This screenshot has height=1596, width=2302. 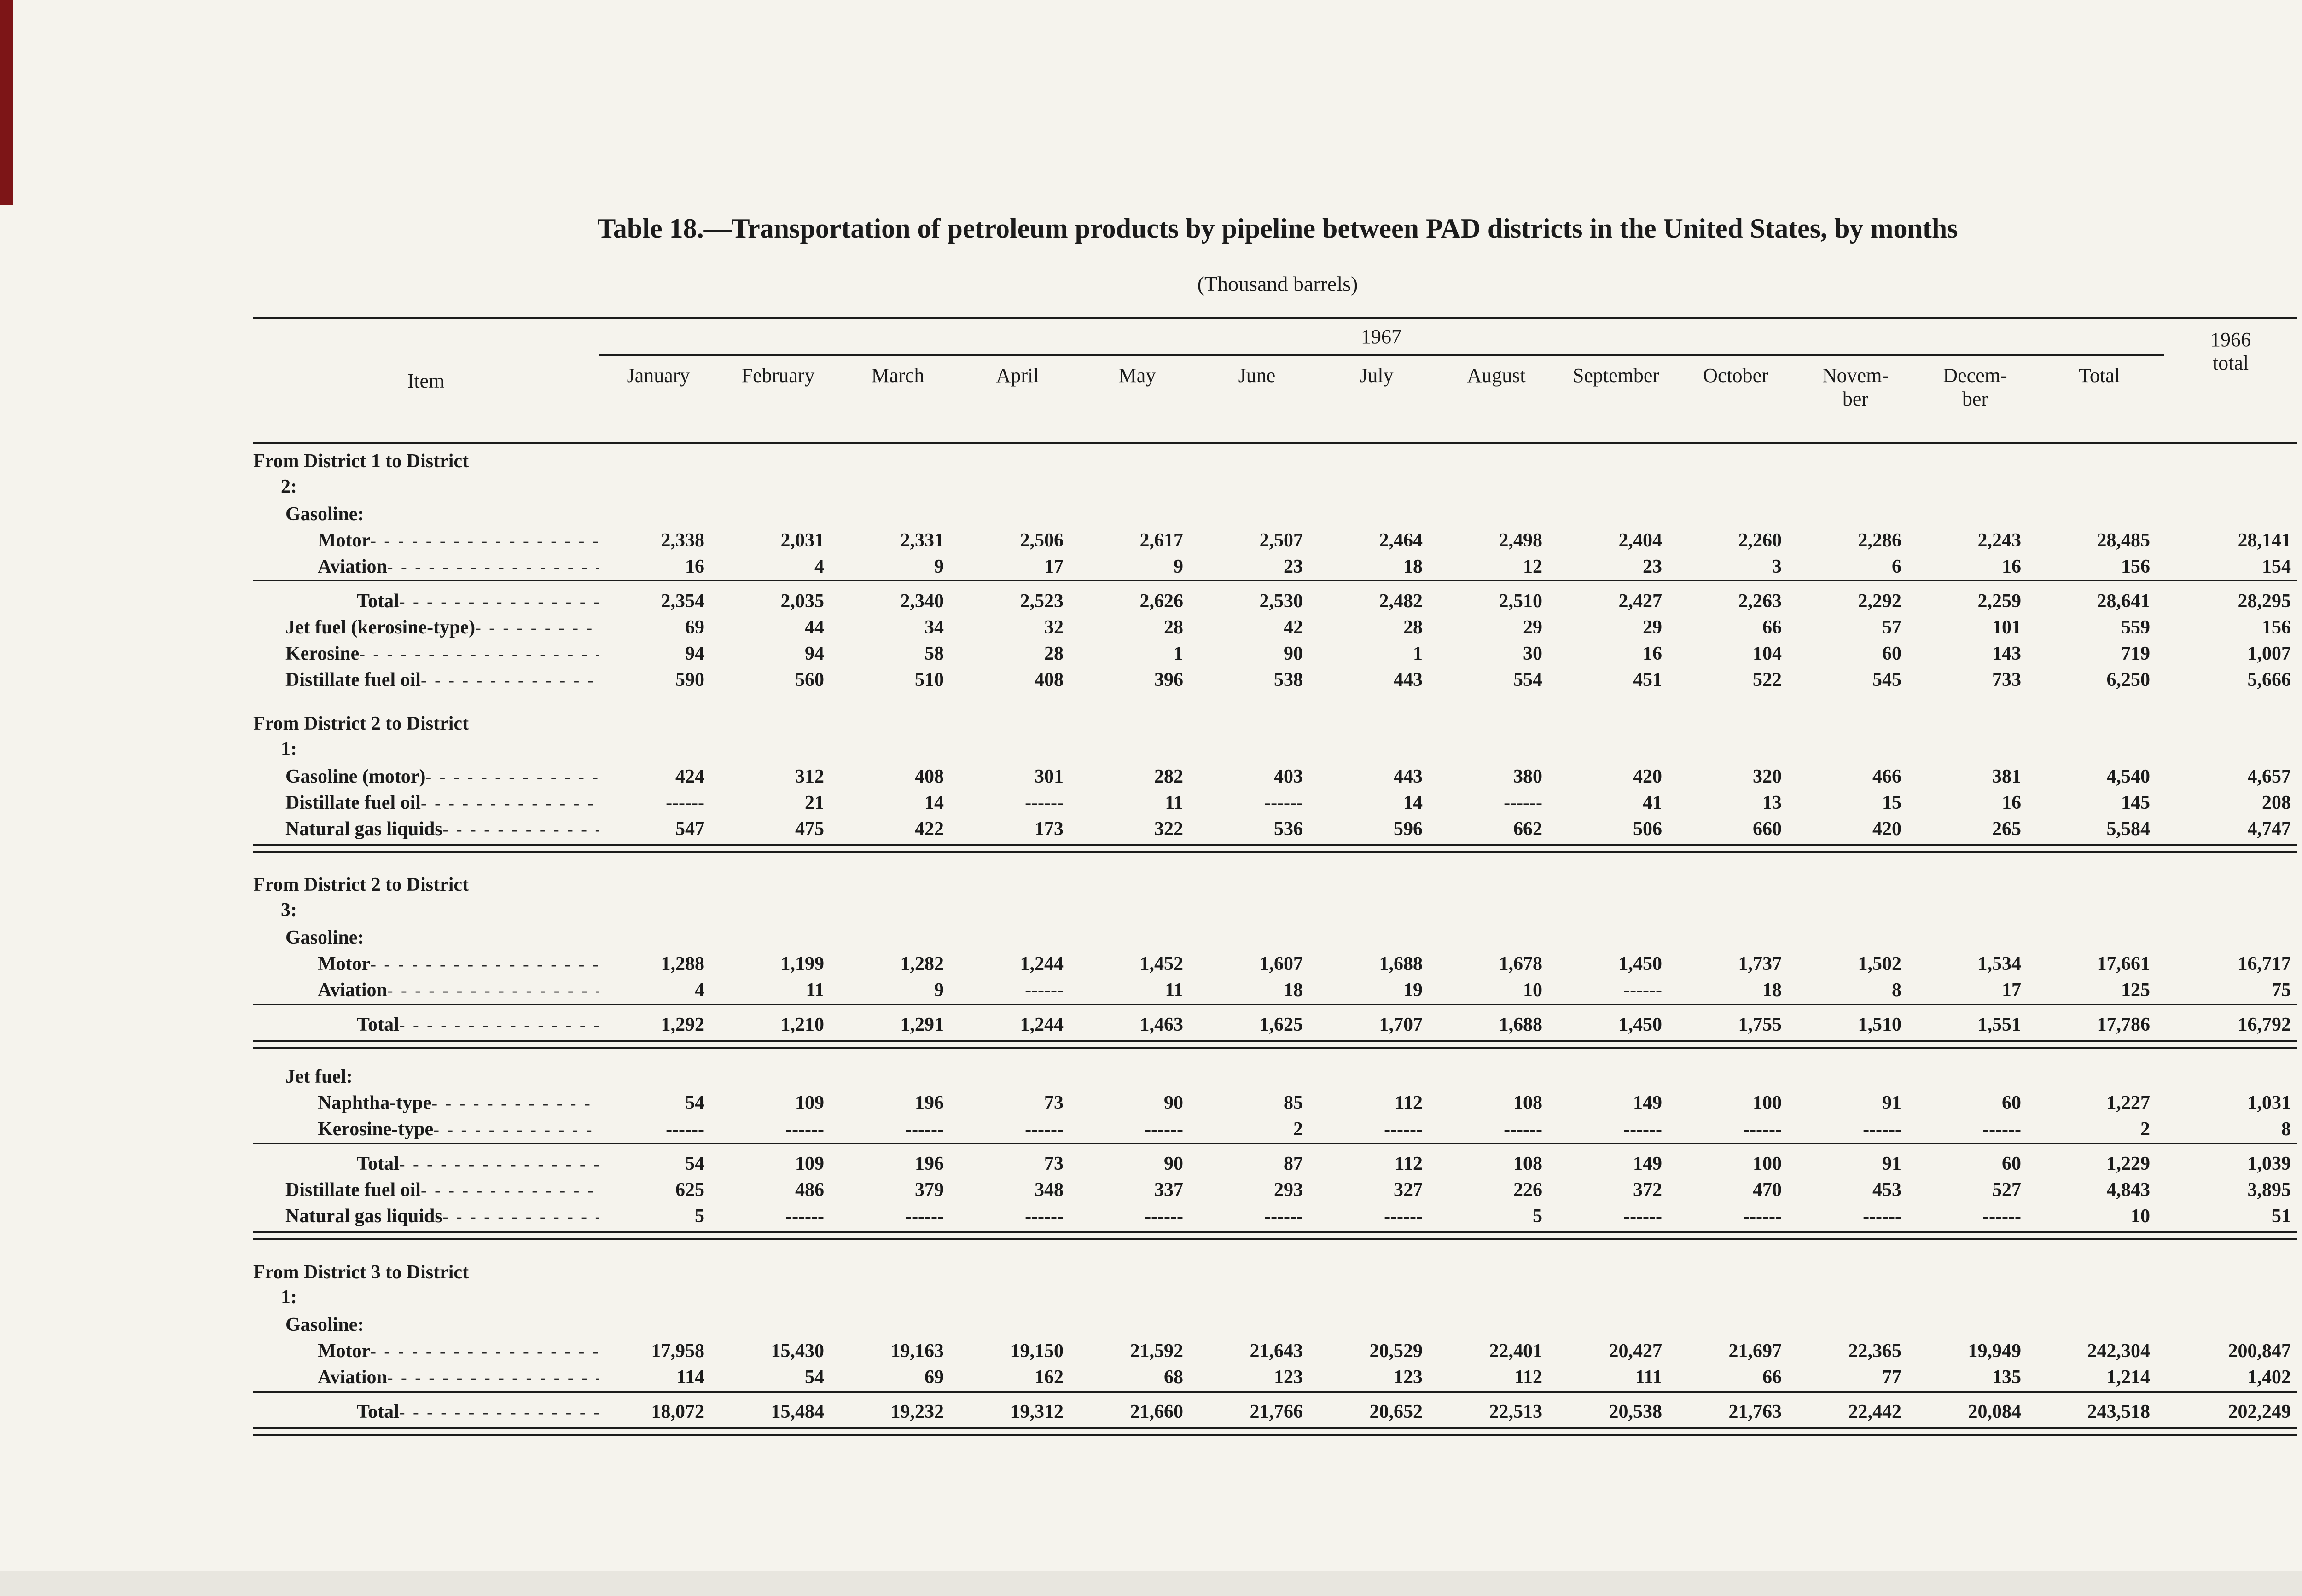 What do you see at coordinates (1275, 472) in the screenshot?
I see `section-heading-row: From District 1 to District 2:` at bounding box center [1275, 472].